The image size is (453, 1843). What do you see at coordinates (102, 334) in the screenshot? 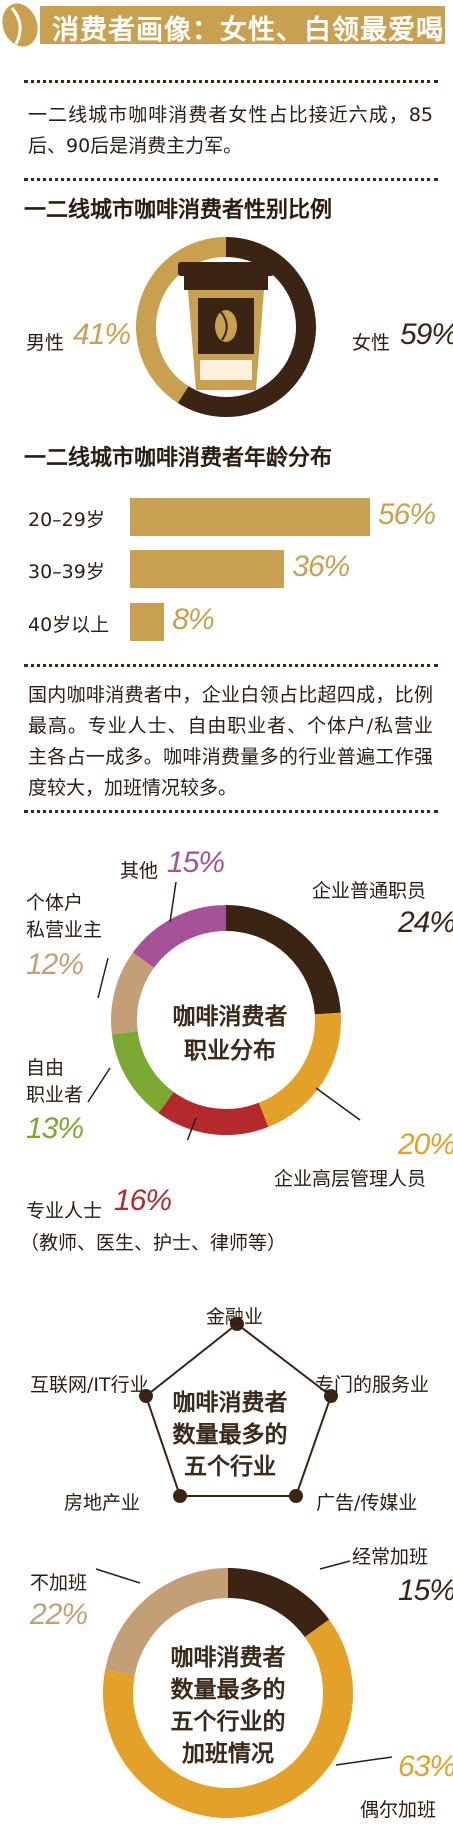
I see `male-pct: 41%` at bounding box center [102, 334].